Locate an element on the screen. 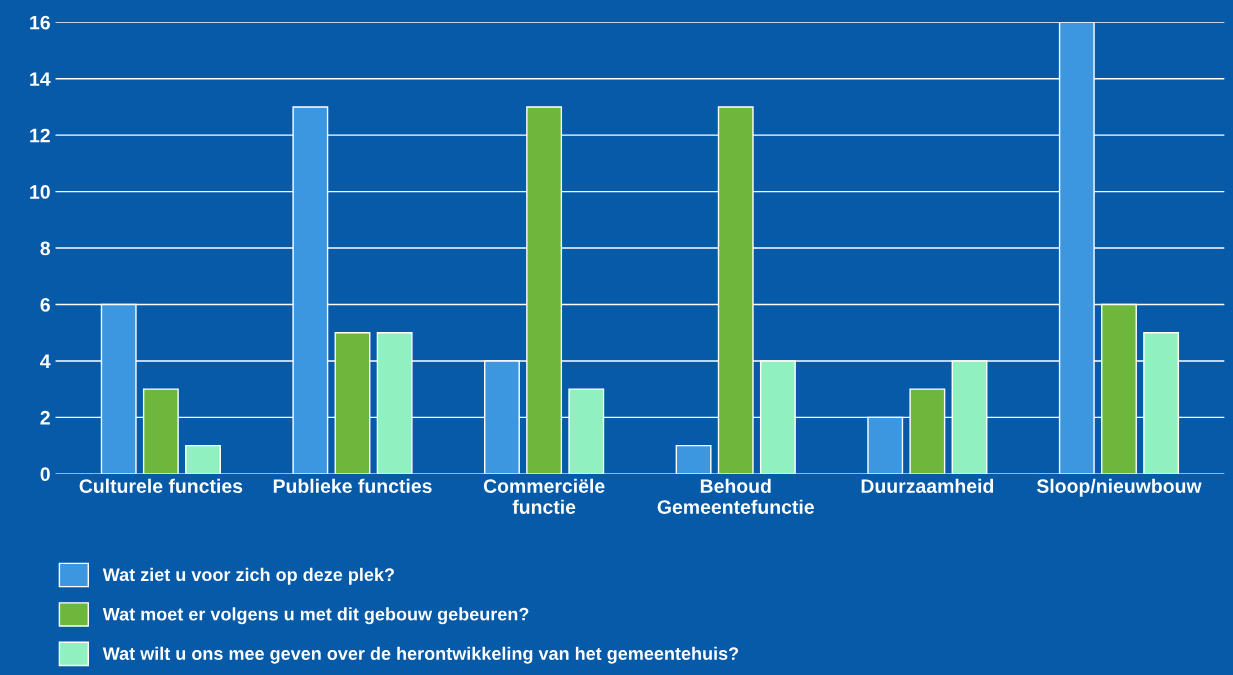 This screenshot has height=675, width=1233. y-tick-label: 10 is located at coordinates (40, 192).